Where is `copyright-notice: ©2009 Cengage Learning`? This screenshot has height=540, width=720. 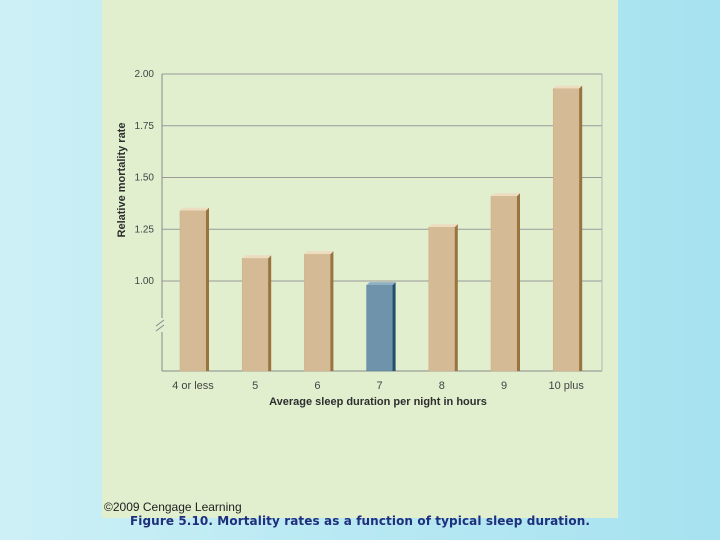 copyright-notice: ©2009 Cengage Learning is located at coordinates (173, 507).